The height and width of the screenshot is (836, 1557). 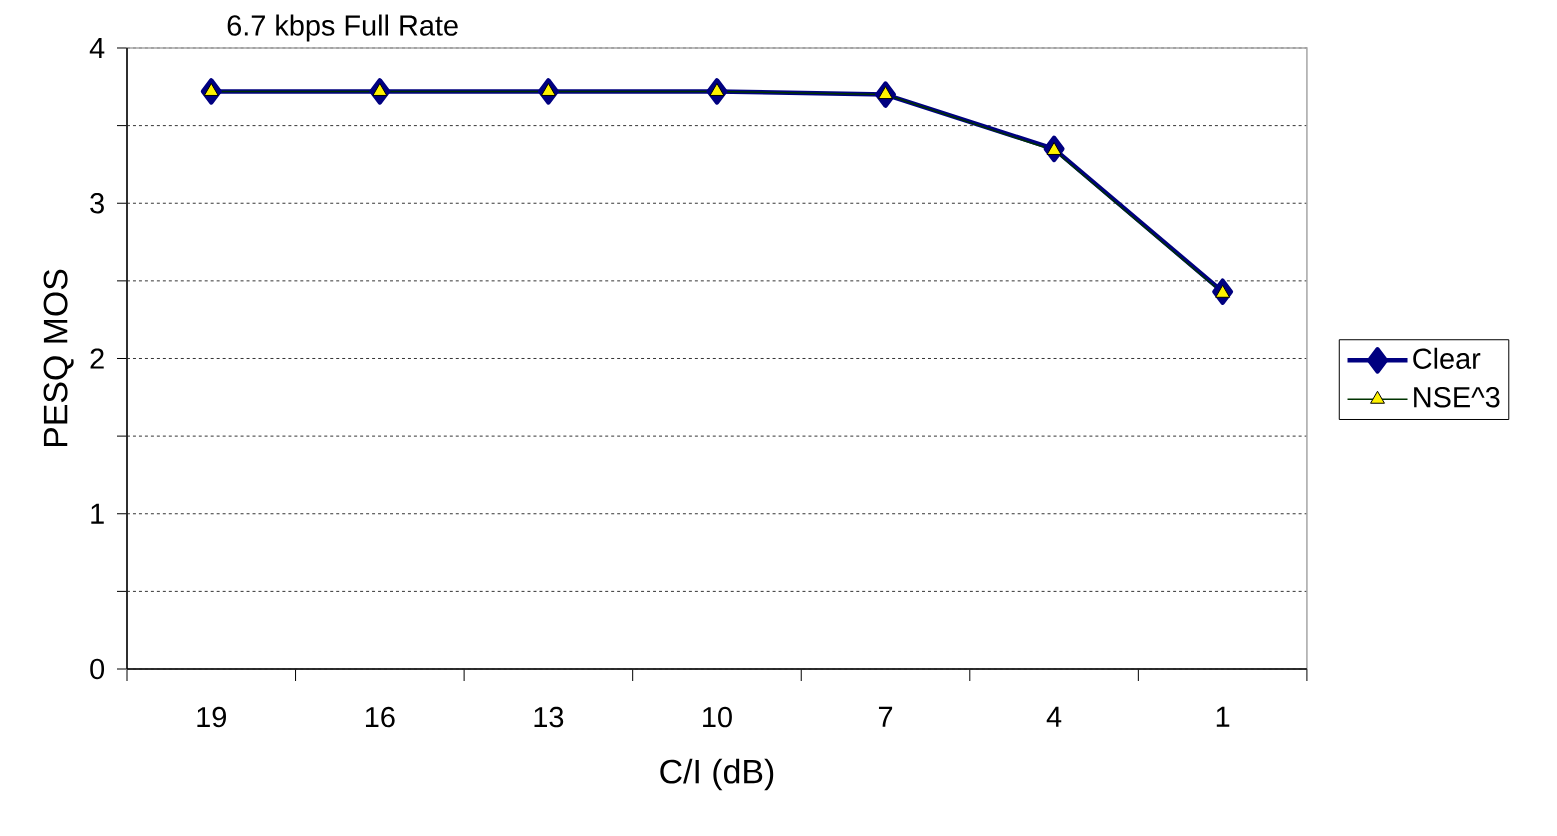 I want to click on x-tick-label: 19, so click(x=211, y=717).